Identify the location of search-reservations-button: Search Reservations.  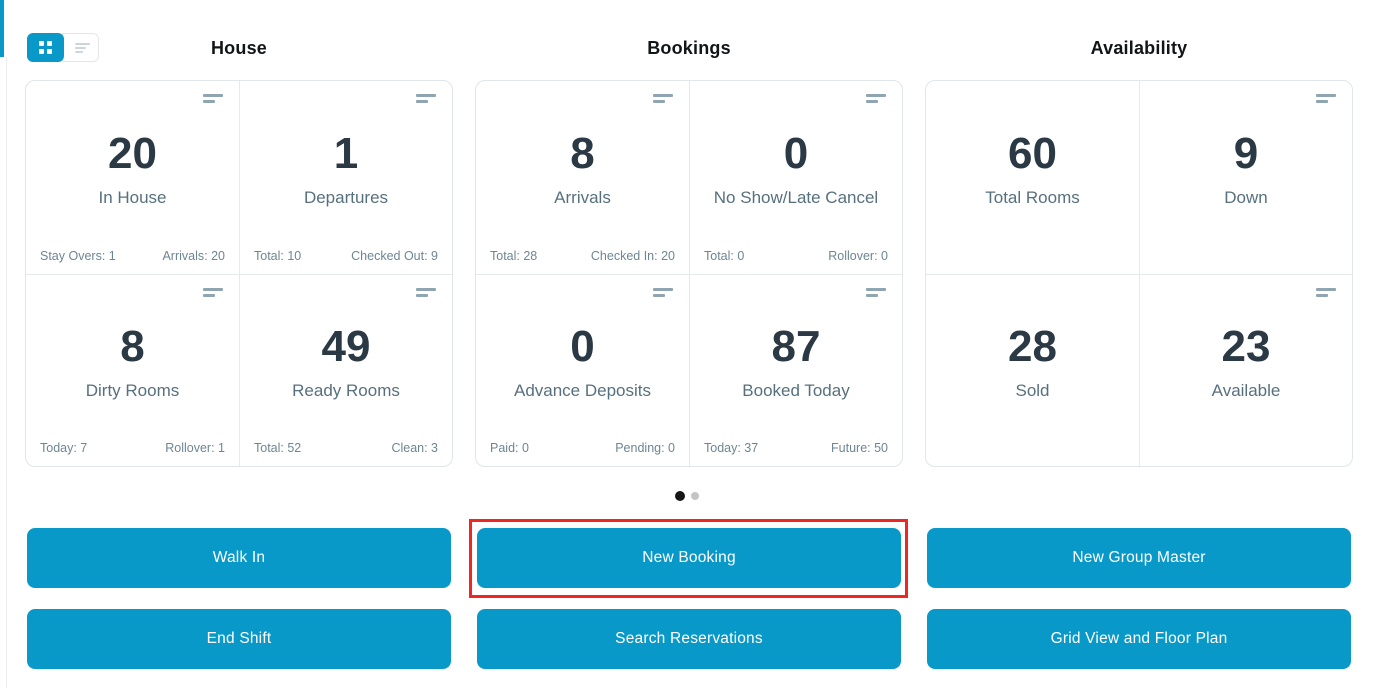
(689, 639).